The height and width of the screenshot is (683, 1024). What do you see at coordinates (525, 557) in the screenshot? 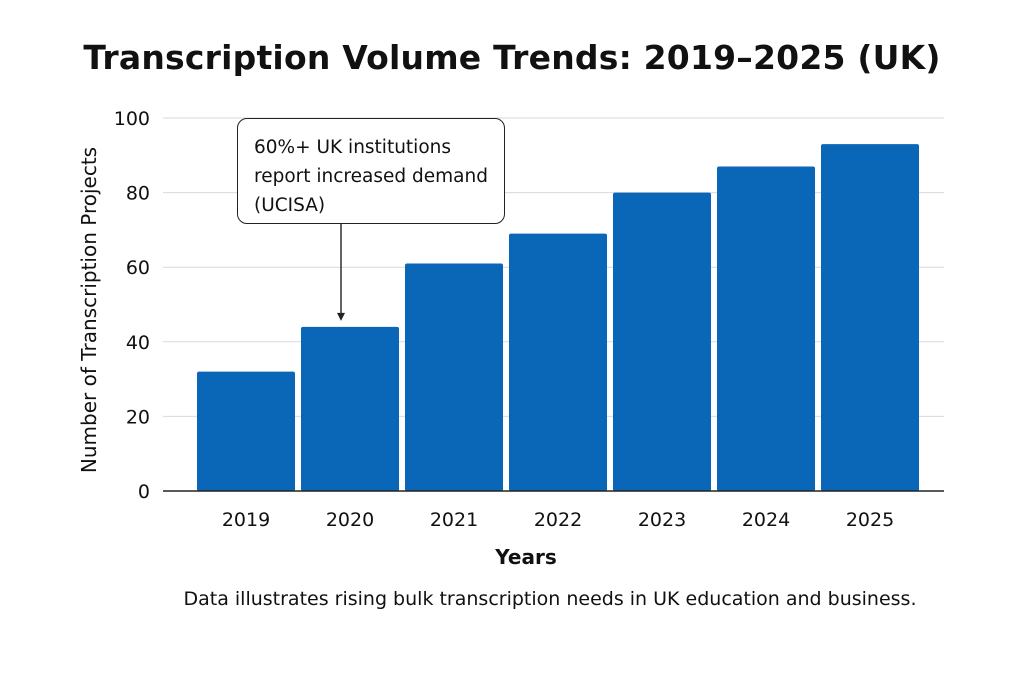
I see `x-axis-label: Years` at bounding box center [525, 557].